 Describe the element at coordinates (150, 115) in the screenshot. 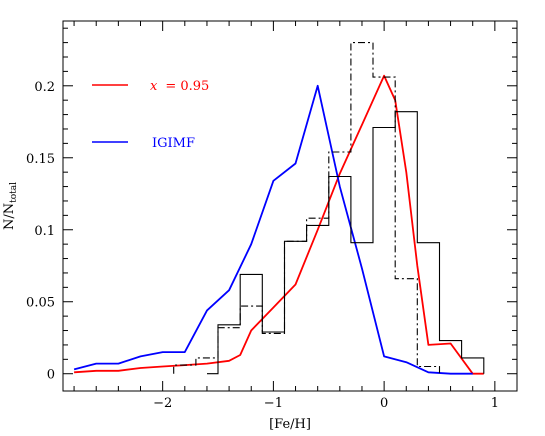

I see `legend: x = 0.95 IGIMF` at that location.